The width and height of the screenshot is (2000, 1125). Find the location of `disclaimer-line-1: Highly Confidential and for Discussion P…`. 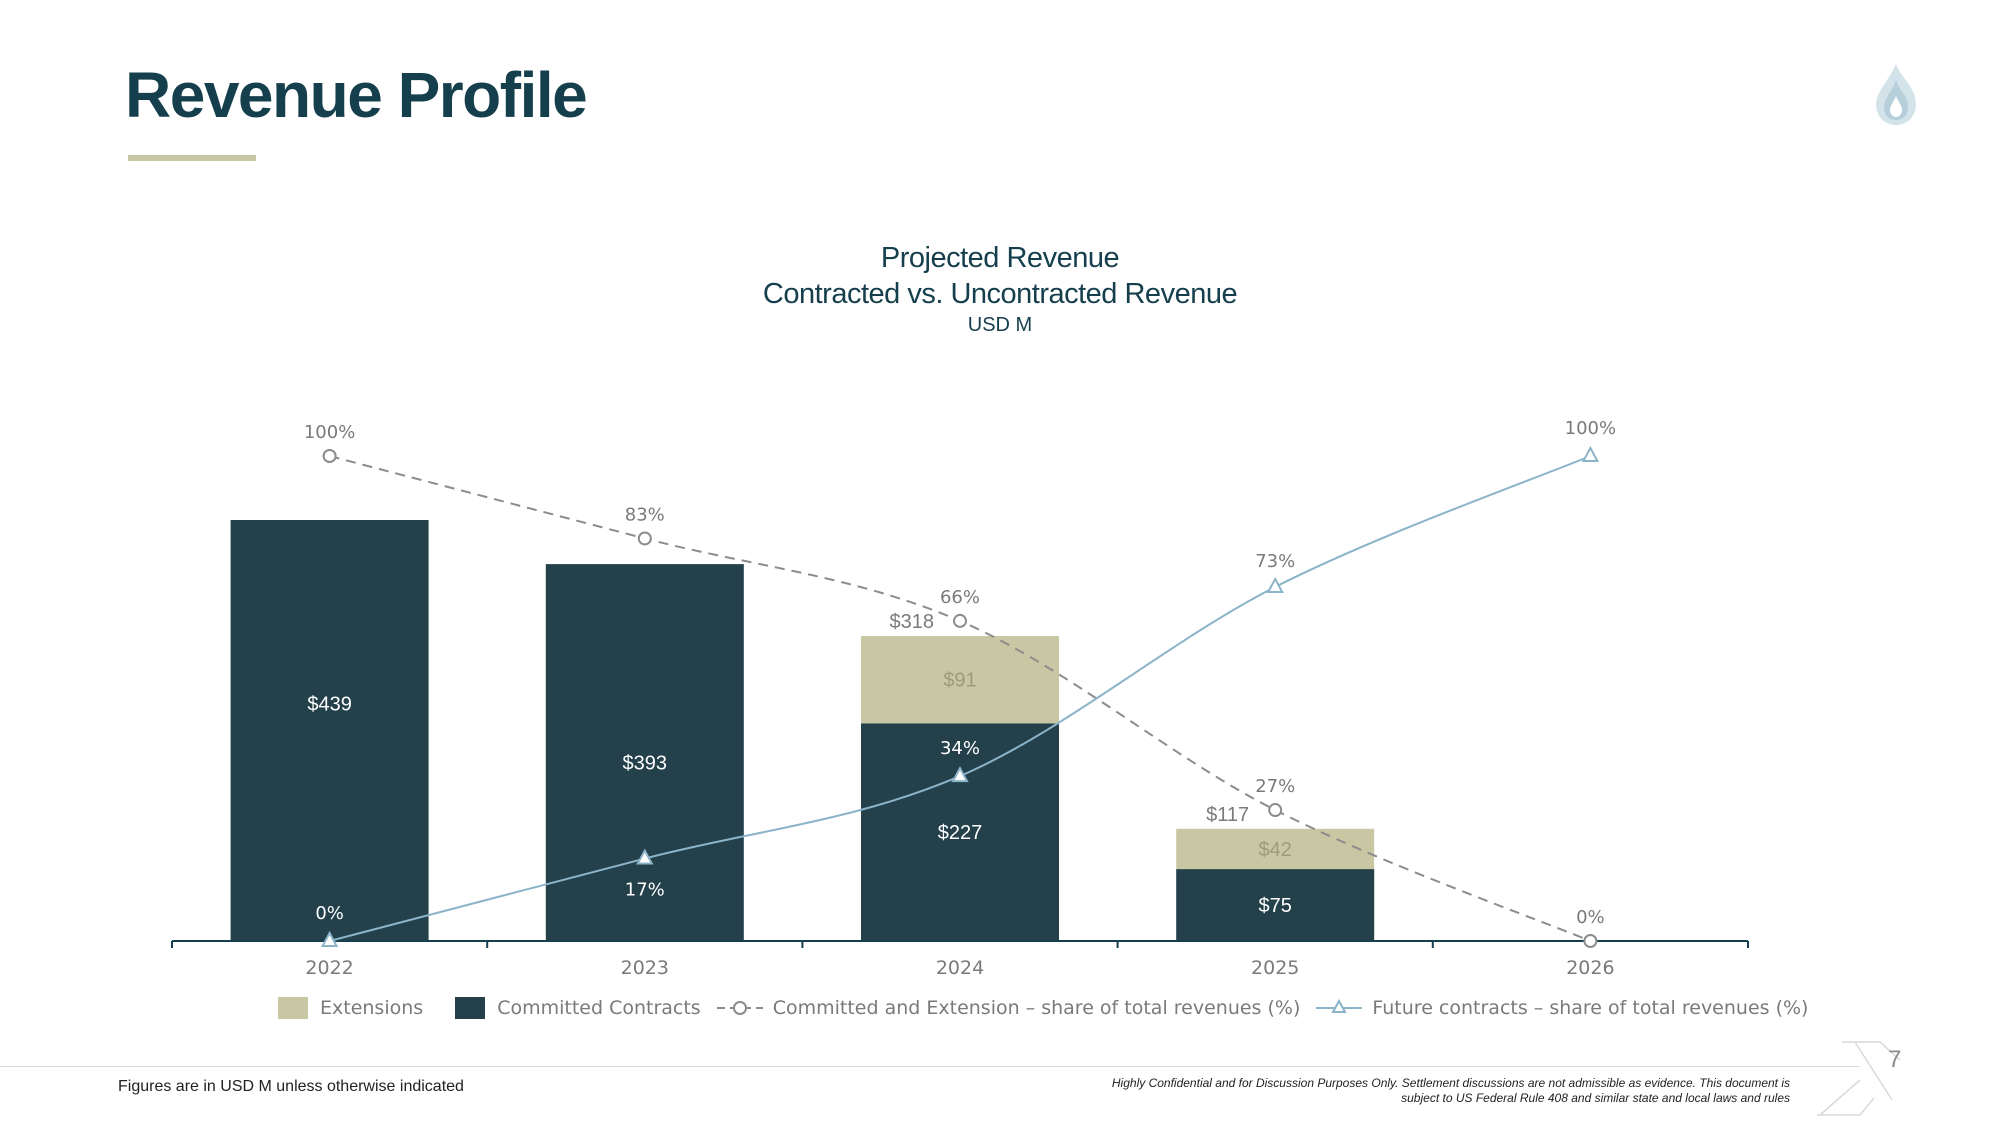

disclaimer-line-1: Highly Confidential and for Discussion P… is located at coordinates (1450, 1083).